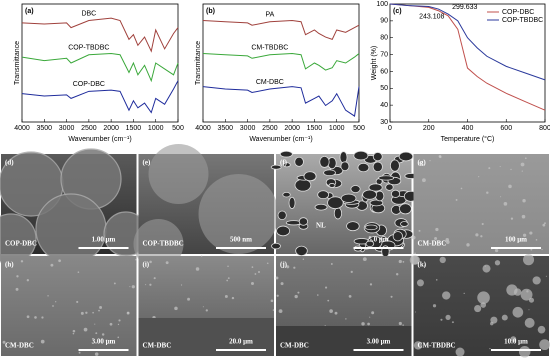 The width and height of the screenshot is (550, 358). I want to click on series-label: COP-DBC, so click(89, 84).